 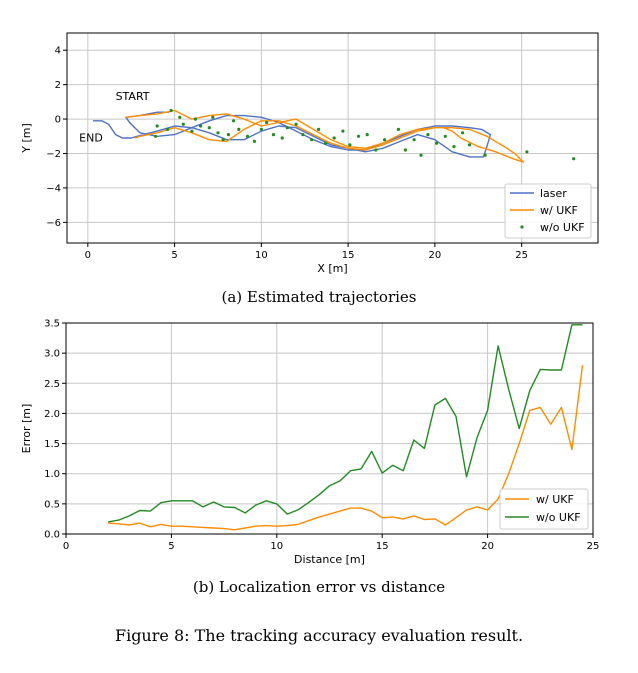 I want to click on trajectory-y-tick-label: 4, so click(x=58, y=51).